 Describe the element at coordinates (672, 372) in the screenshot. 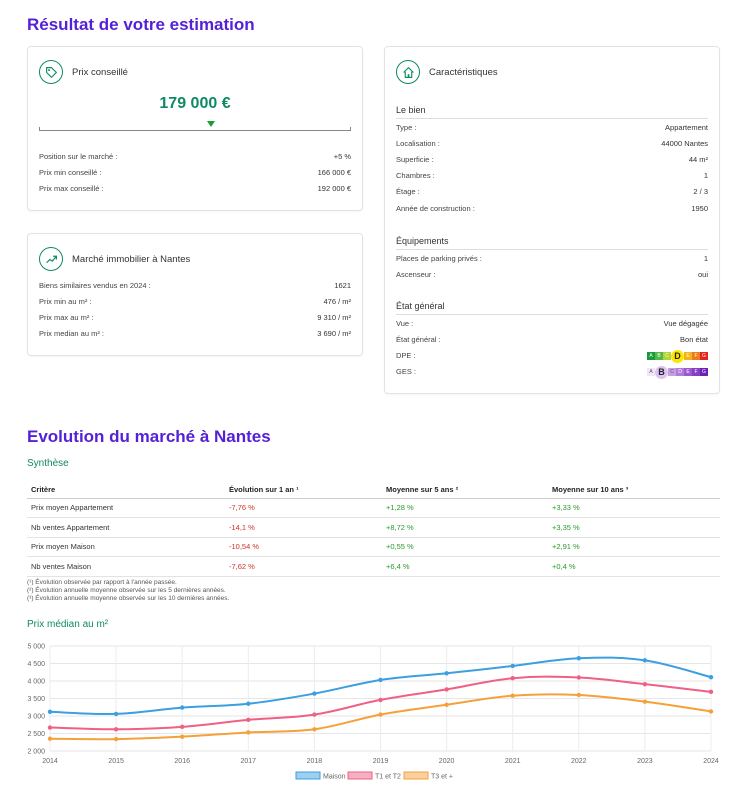

I see `ges-grade-c: C` at that location.